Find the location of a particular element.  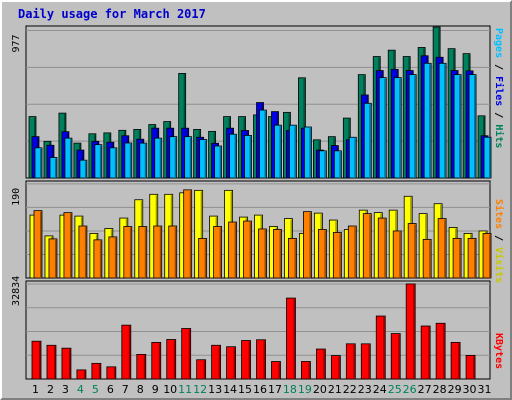

x-tick-label: 30 is located at coordinates (470, 389).